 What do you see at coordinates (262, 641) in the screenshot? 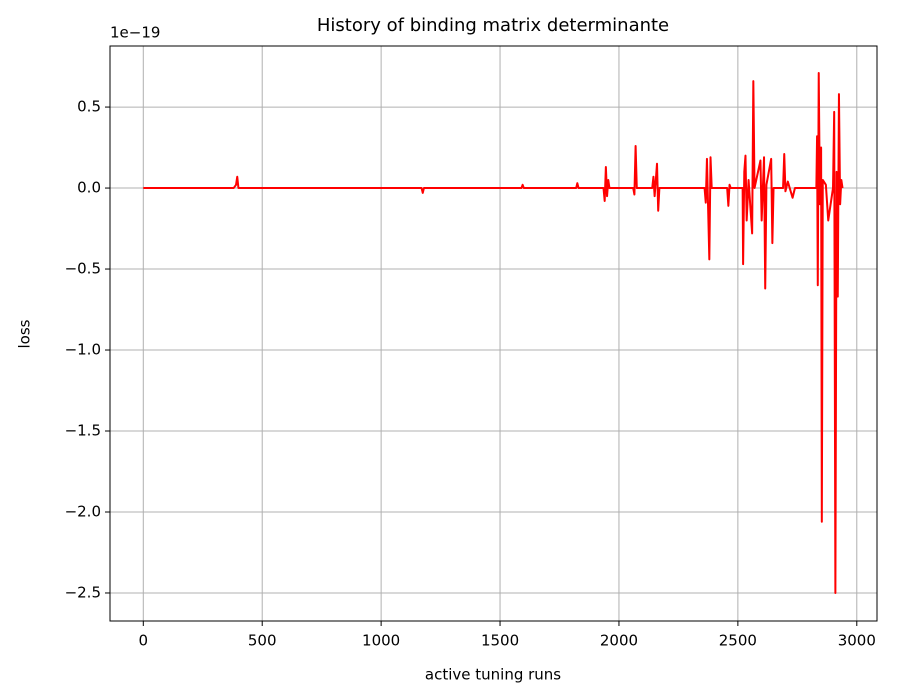
I see `x-tick-label: 500` at bounding box center [262, 641].